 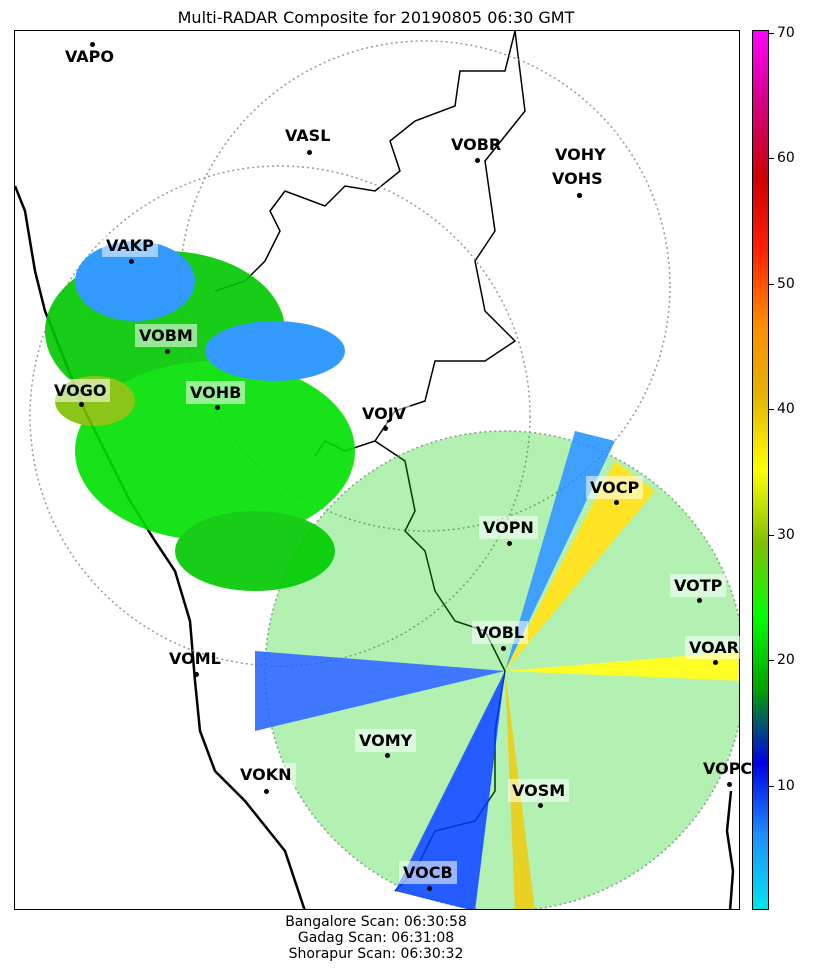 What do you see at coordinates (428, 872) in the screenshot?
I see `station-label-vocb: VOCB` at bounding box center [428, 872].